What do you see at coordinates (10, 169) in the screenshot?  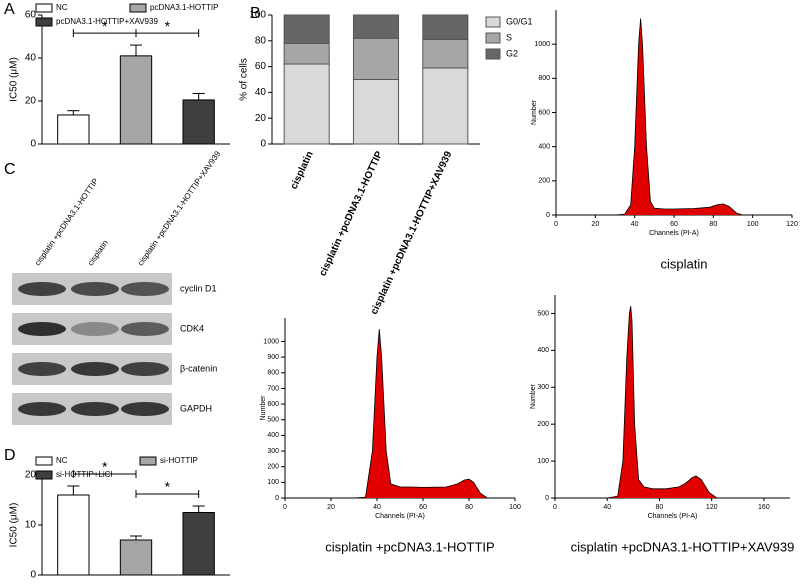 I see `panel-label: C` at bounding box center [10, 169].